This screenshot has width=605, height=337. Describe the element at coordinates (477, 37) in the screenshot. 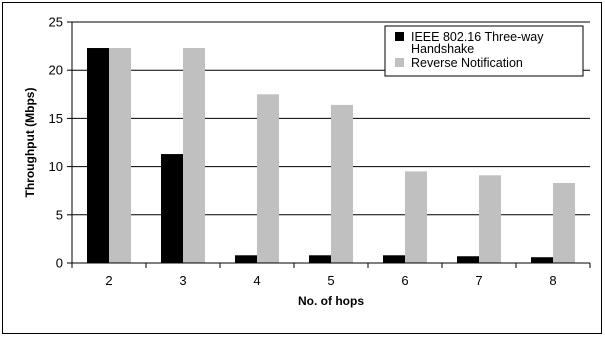

I see `legend-label: IEEE 802.16 Three-way` at that location.